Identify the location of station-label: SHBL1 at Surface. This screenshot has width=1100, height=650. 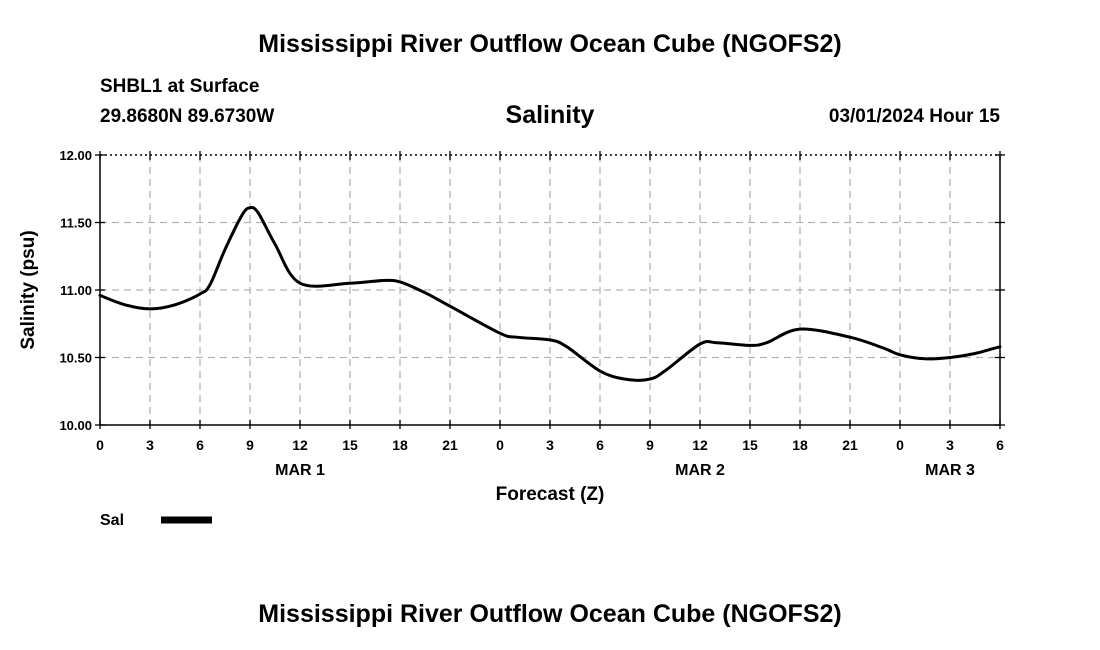
(180, 86).